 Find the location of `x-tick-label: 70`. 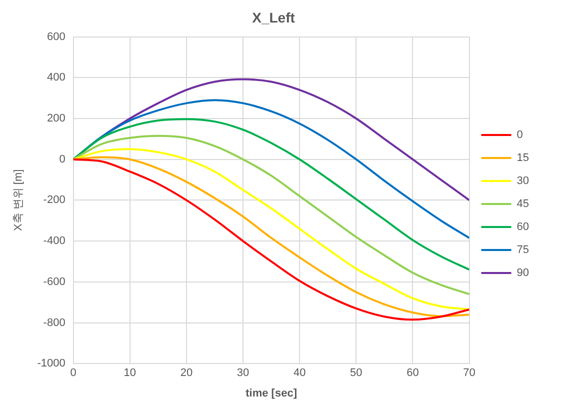

x-tick-label: 70 is located at coordinates (469, 373).